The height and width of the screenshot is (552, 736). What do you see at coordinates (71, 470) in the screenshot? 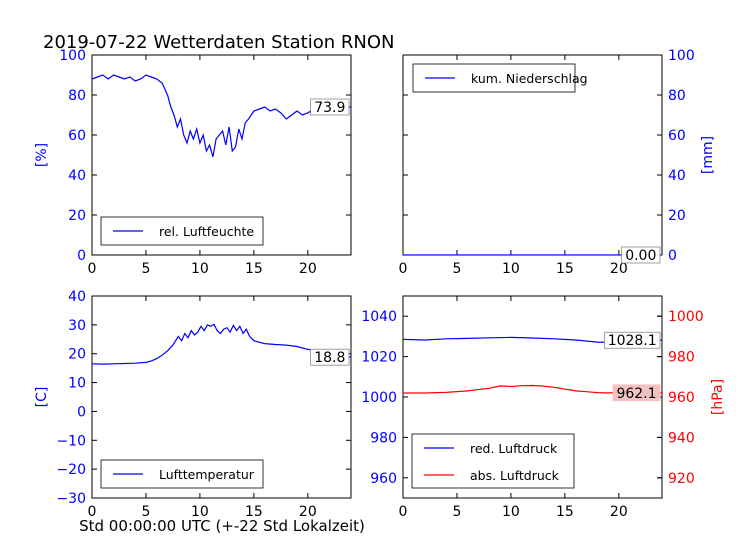
I see `y-tick-label: −20` at bounding box center [71, 470].